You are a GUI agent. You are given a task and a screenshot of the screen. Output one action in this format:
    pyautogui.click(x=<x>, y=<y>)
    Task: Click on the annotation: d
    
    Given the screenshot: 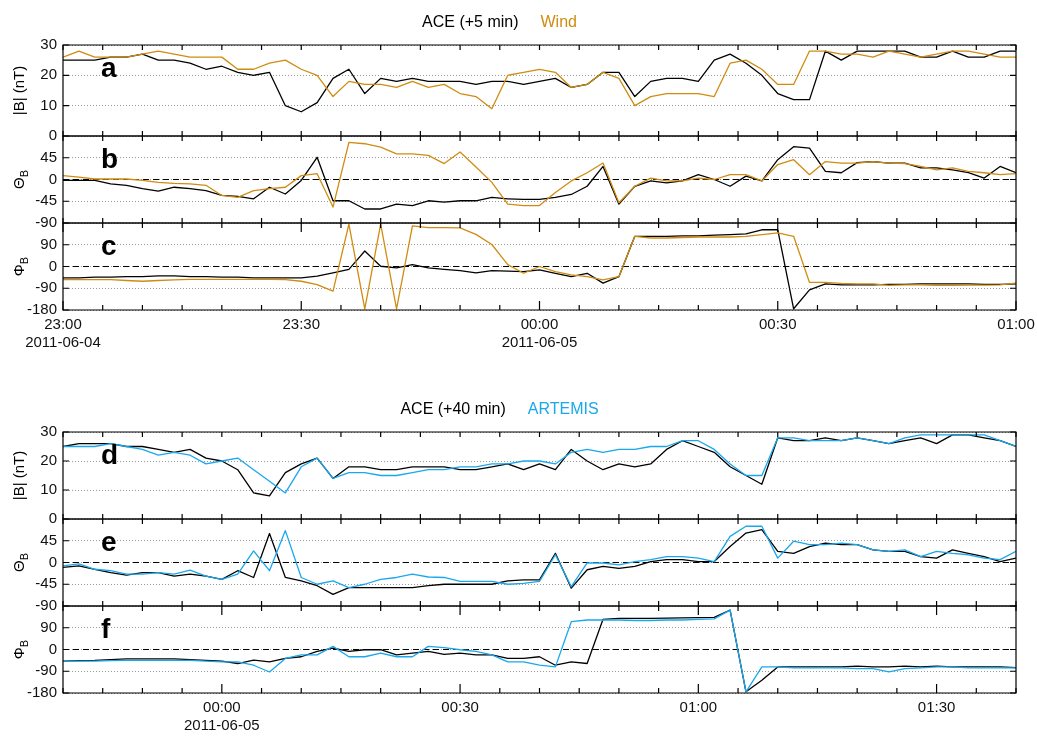 What is the action you would take?
    pyautogui.click(x=110, y=454)
    